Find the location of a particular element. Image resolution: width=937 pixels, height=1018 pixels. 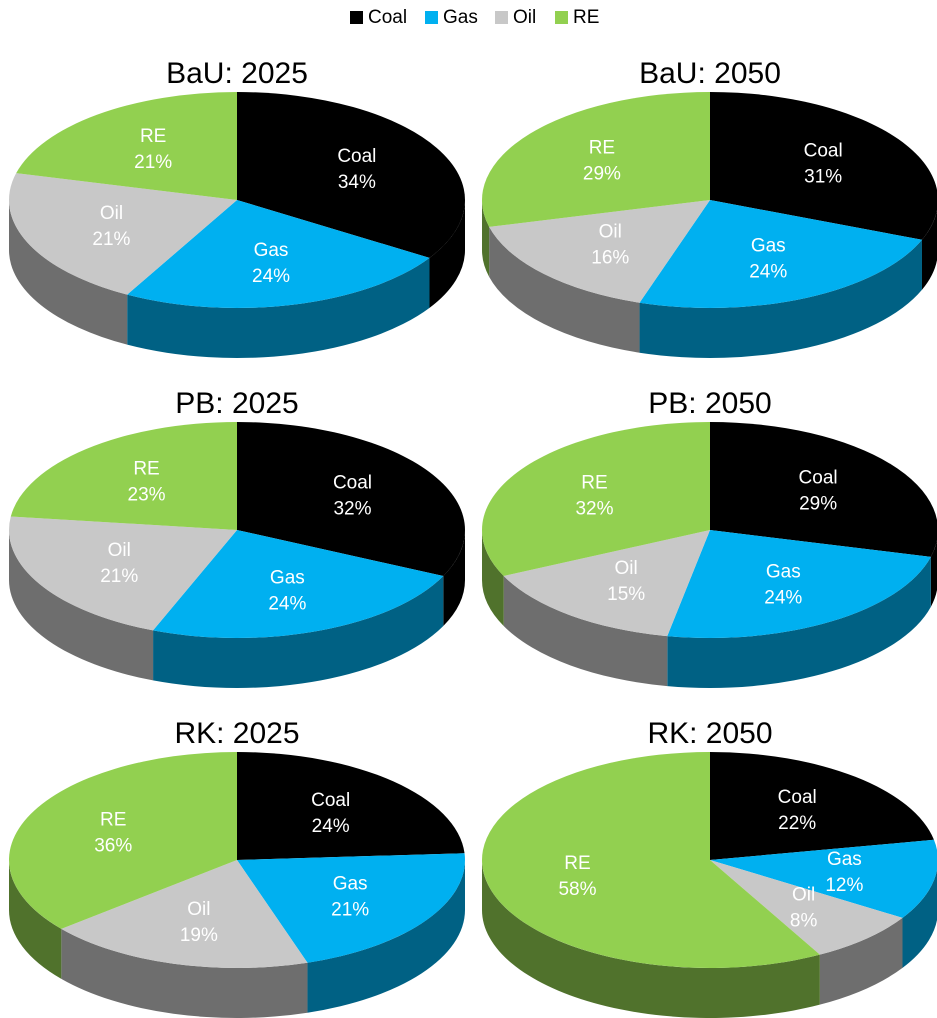

chart-title: RK: 2050 is located at coordinates (709, 733).